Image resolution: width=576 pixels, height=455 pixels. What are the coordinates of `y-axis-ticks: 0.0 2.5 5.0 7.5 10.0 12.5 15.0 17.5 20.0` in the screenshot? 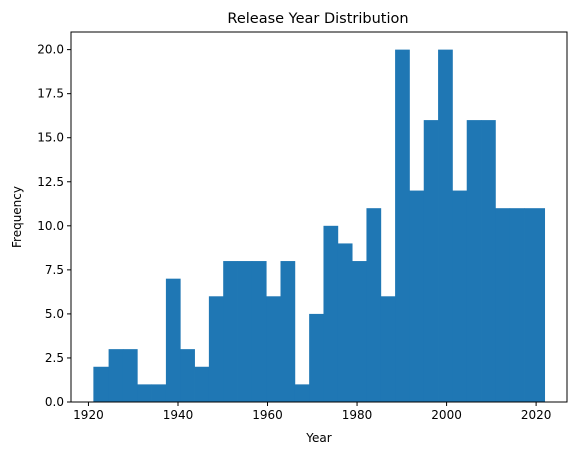 It's located at (54, 226).